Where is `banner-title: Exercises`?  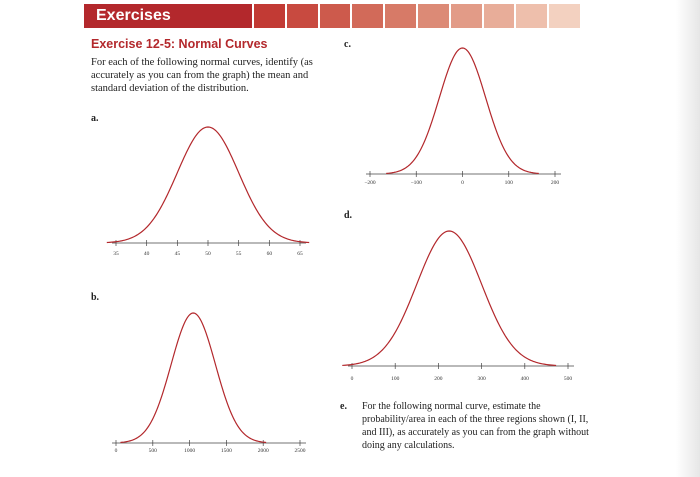
banner-title: Exercises is located at coordinates (168, 16).